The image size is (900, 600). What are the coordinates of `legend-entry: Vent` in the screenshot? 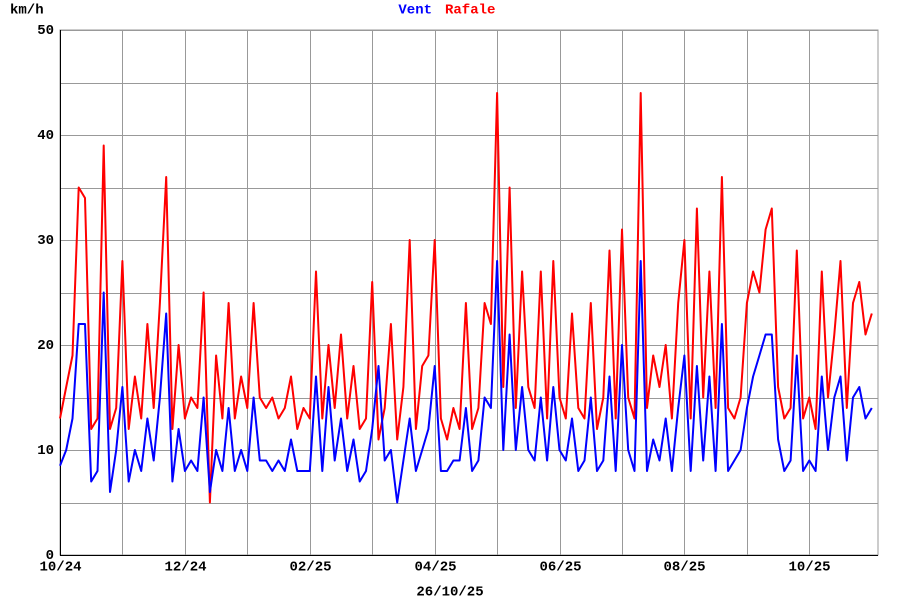 It's located at (415, 11).